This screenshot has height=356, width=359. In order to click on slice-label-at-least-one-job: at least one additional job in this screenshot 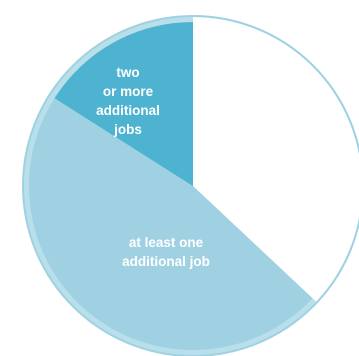, I will do `click(166, 252)`.